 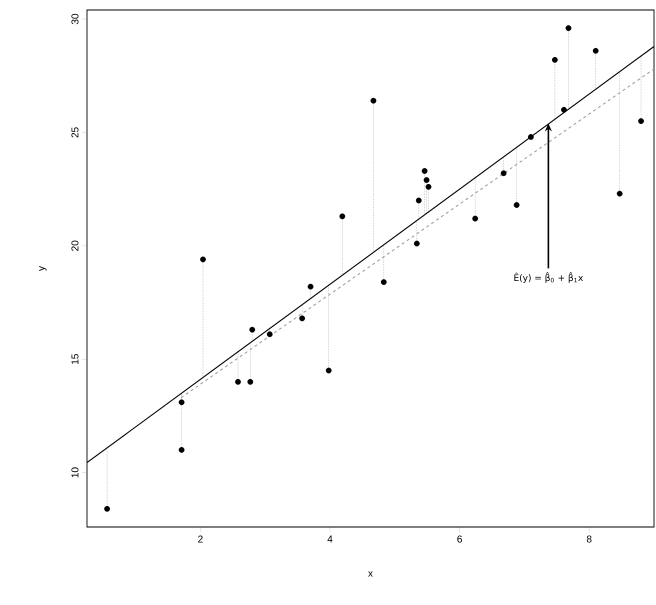 I want to click on x-tick-label: 8, so click(x=589, y=539).